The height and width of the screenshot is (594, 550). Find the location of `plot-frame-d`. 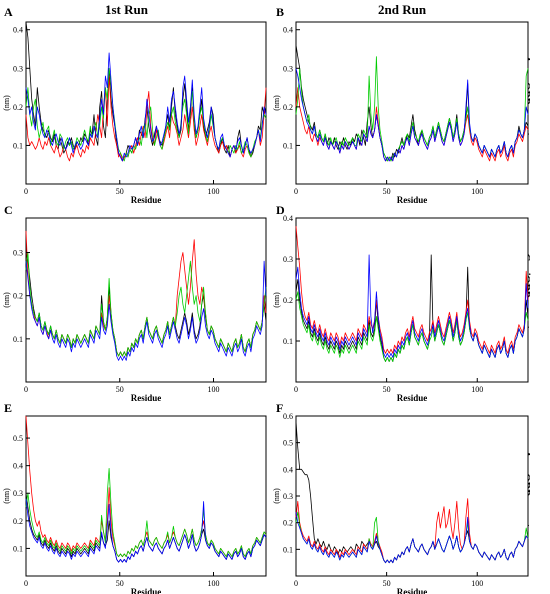

plot-frame-d is located at coordinates (412, 300).